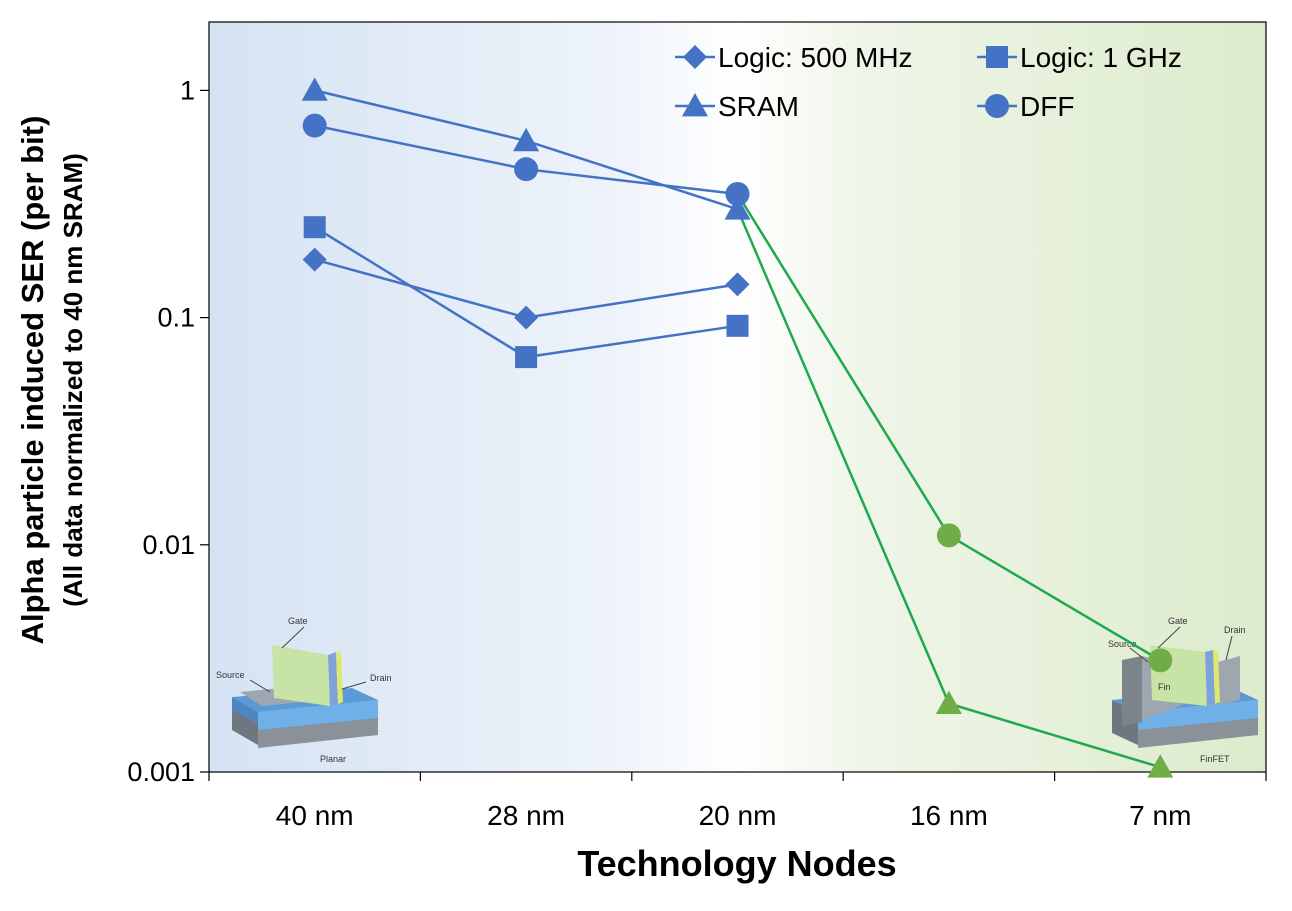  What do you see at coordinates (1047, 106) in the screenshot?
I see `legend-label-dff: DFF` at bounding box center [1047, 106].